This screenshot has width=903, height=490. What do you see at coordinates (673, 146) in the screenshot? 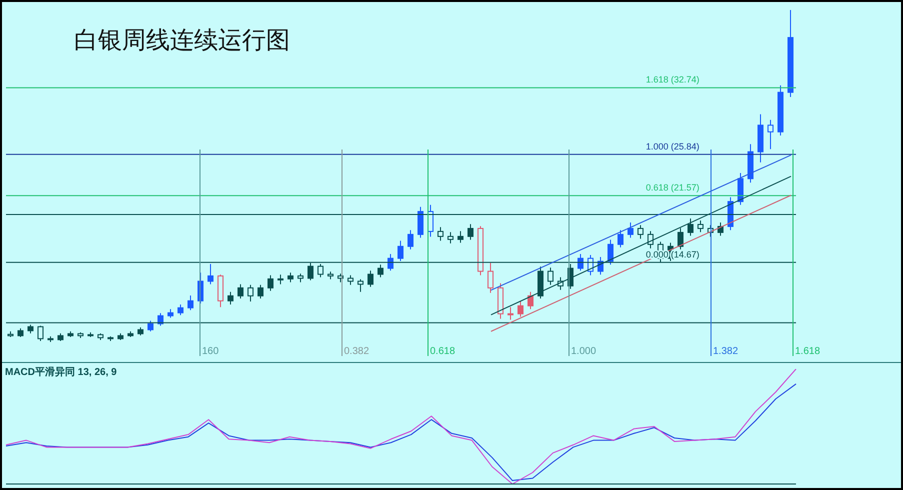
I see `annotation: 1.000 (25.84)` at bounding box center [673, 146].